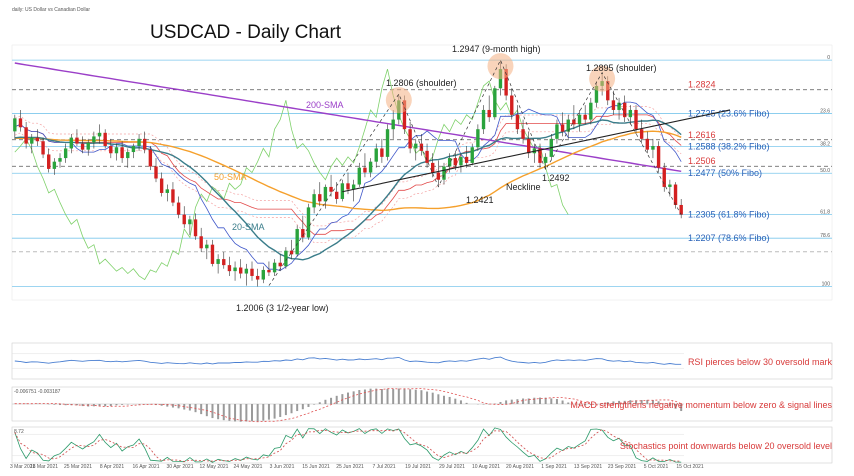 This screenshot has height=476, width=854. Describe the element at coordinates (825, 145) in the screenshot. I see `fib-ratio-label: 38.2` at that location.